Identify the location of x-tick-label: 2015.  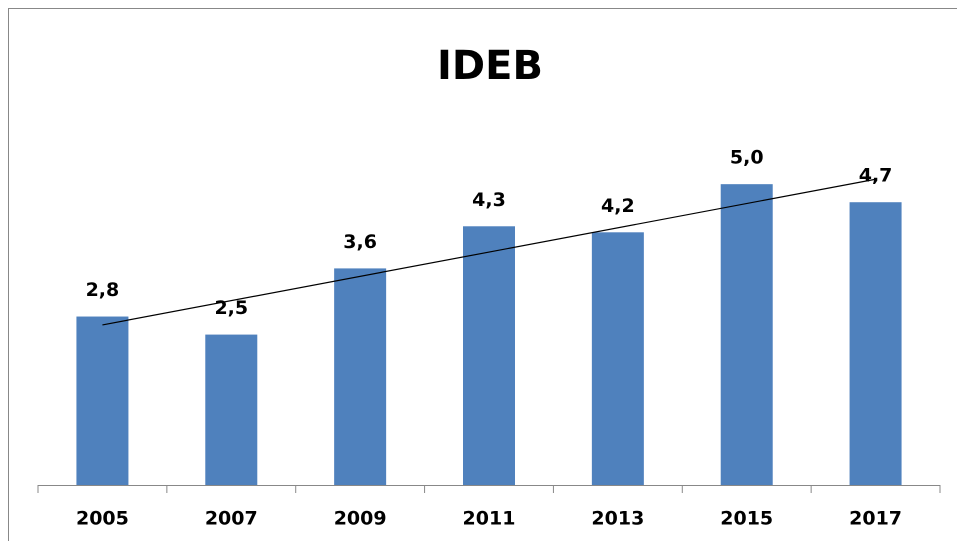
(746, 519).